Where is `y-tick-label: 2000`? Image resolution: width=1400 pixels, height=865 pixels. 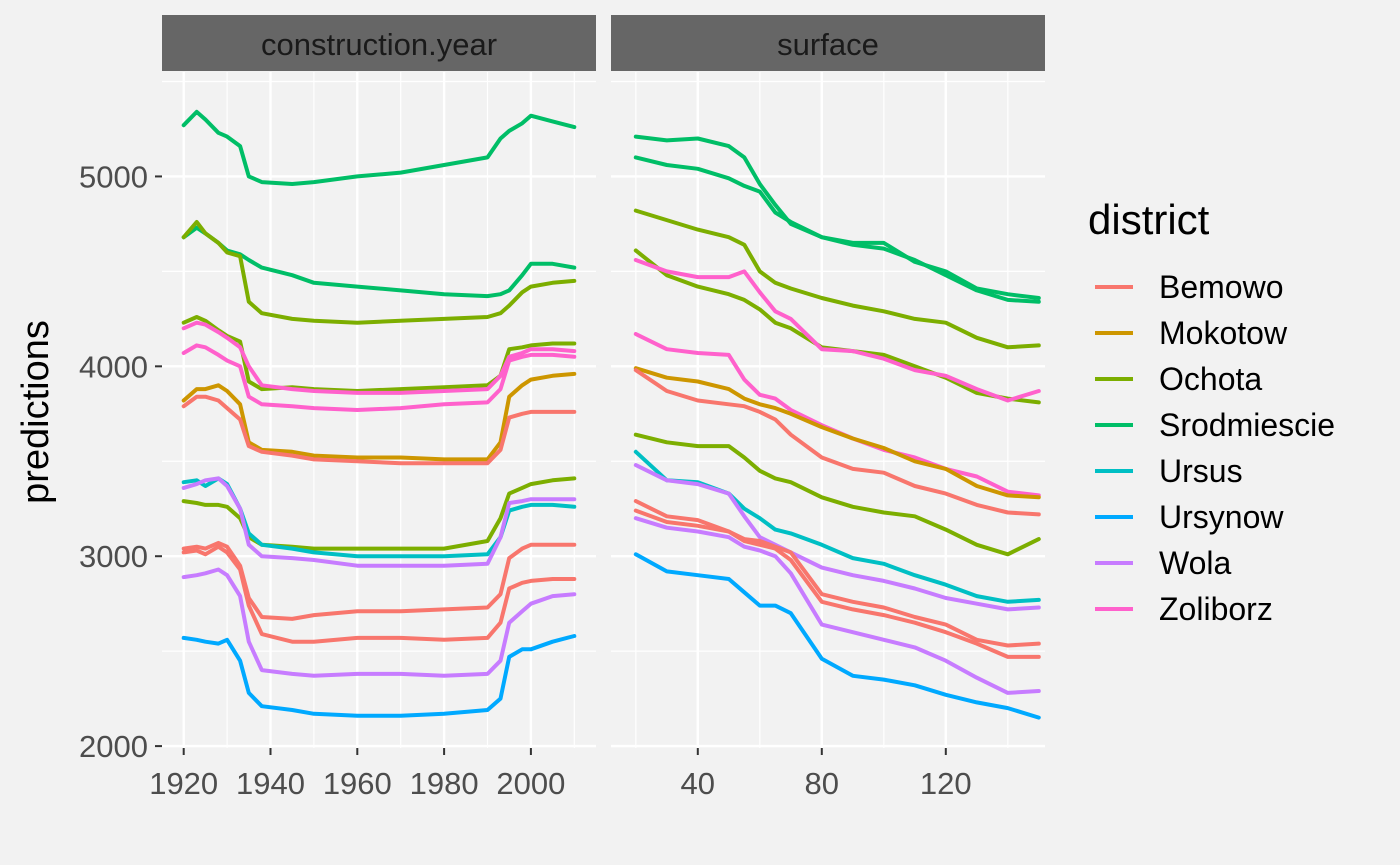 y-tick-label: 2000 is located at coordinates (113, 746).